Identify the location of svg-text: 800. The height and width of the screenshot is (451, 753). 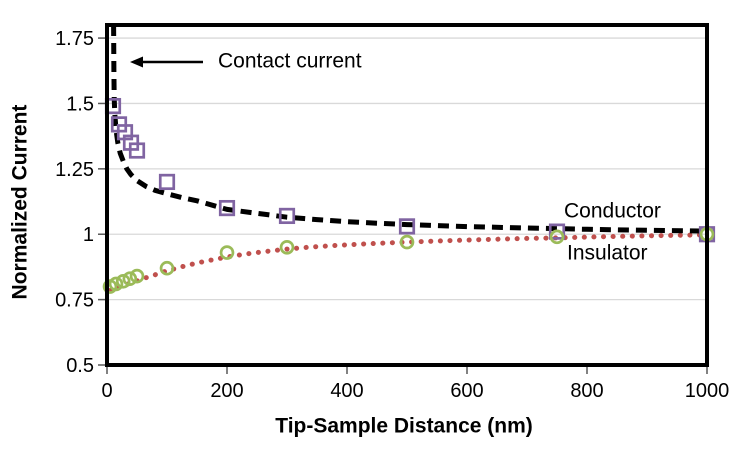
(586, 391).